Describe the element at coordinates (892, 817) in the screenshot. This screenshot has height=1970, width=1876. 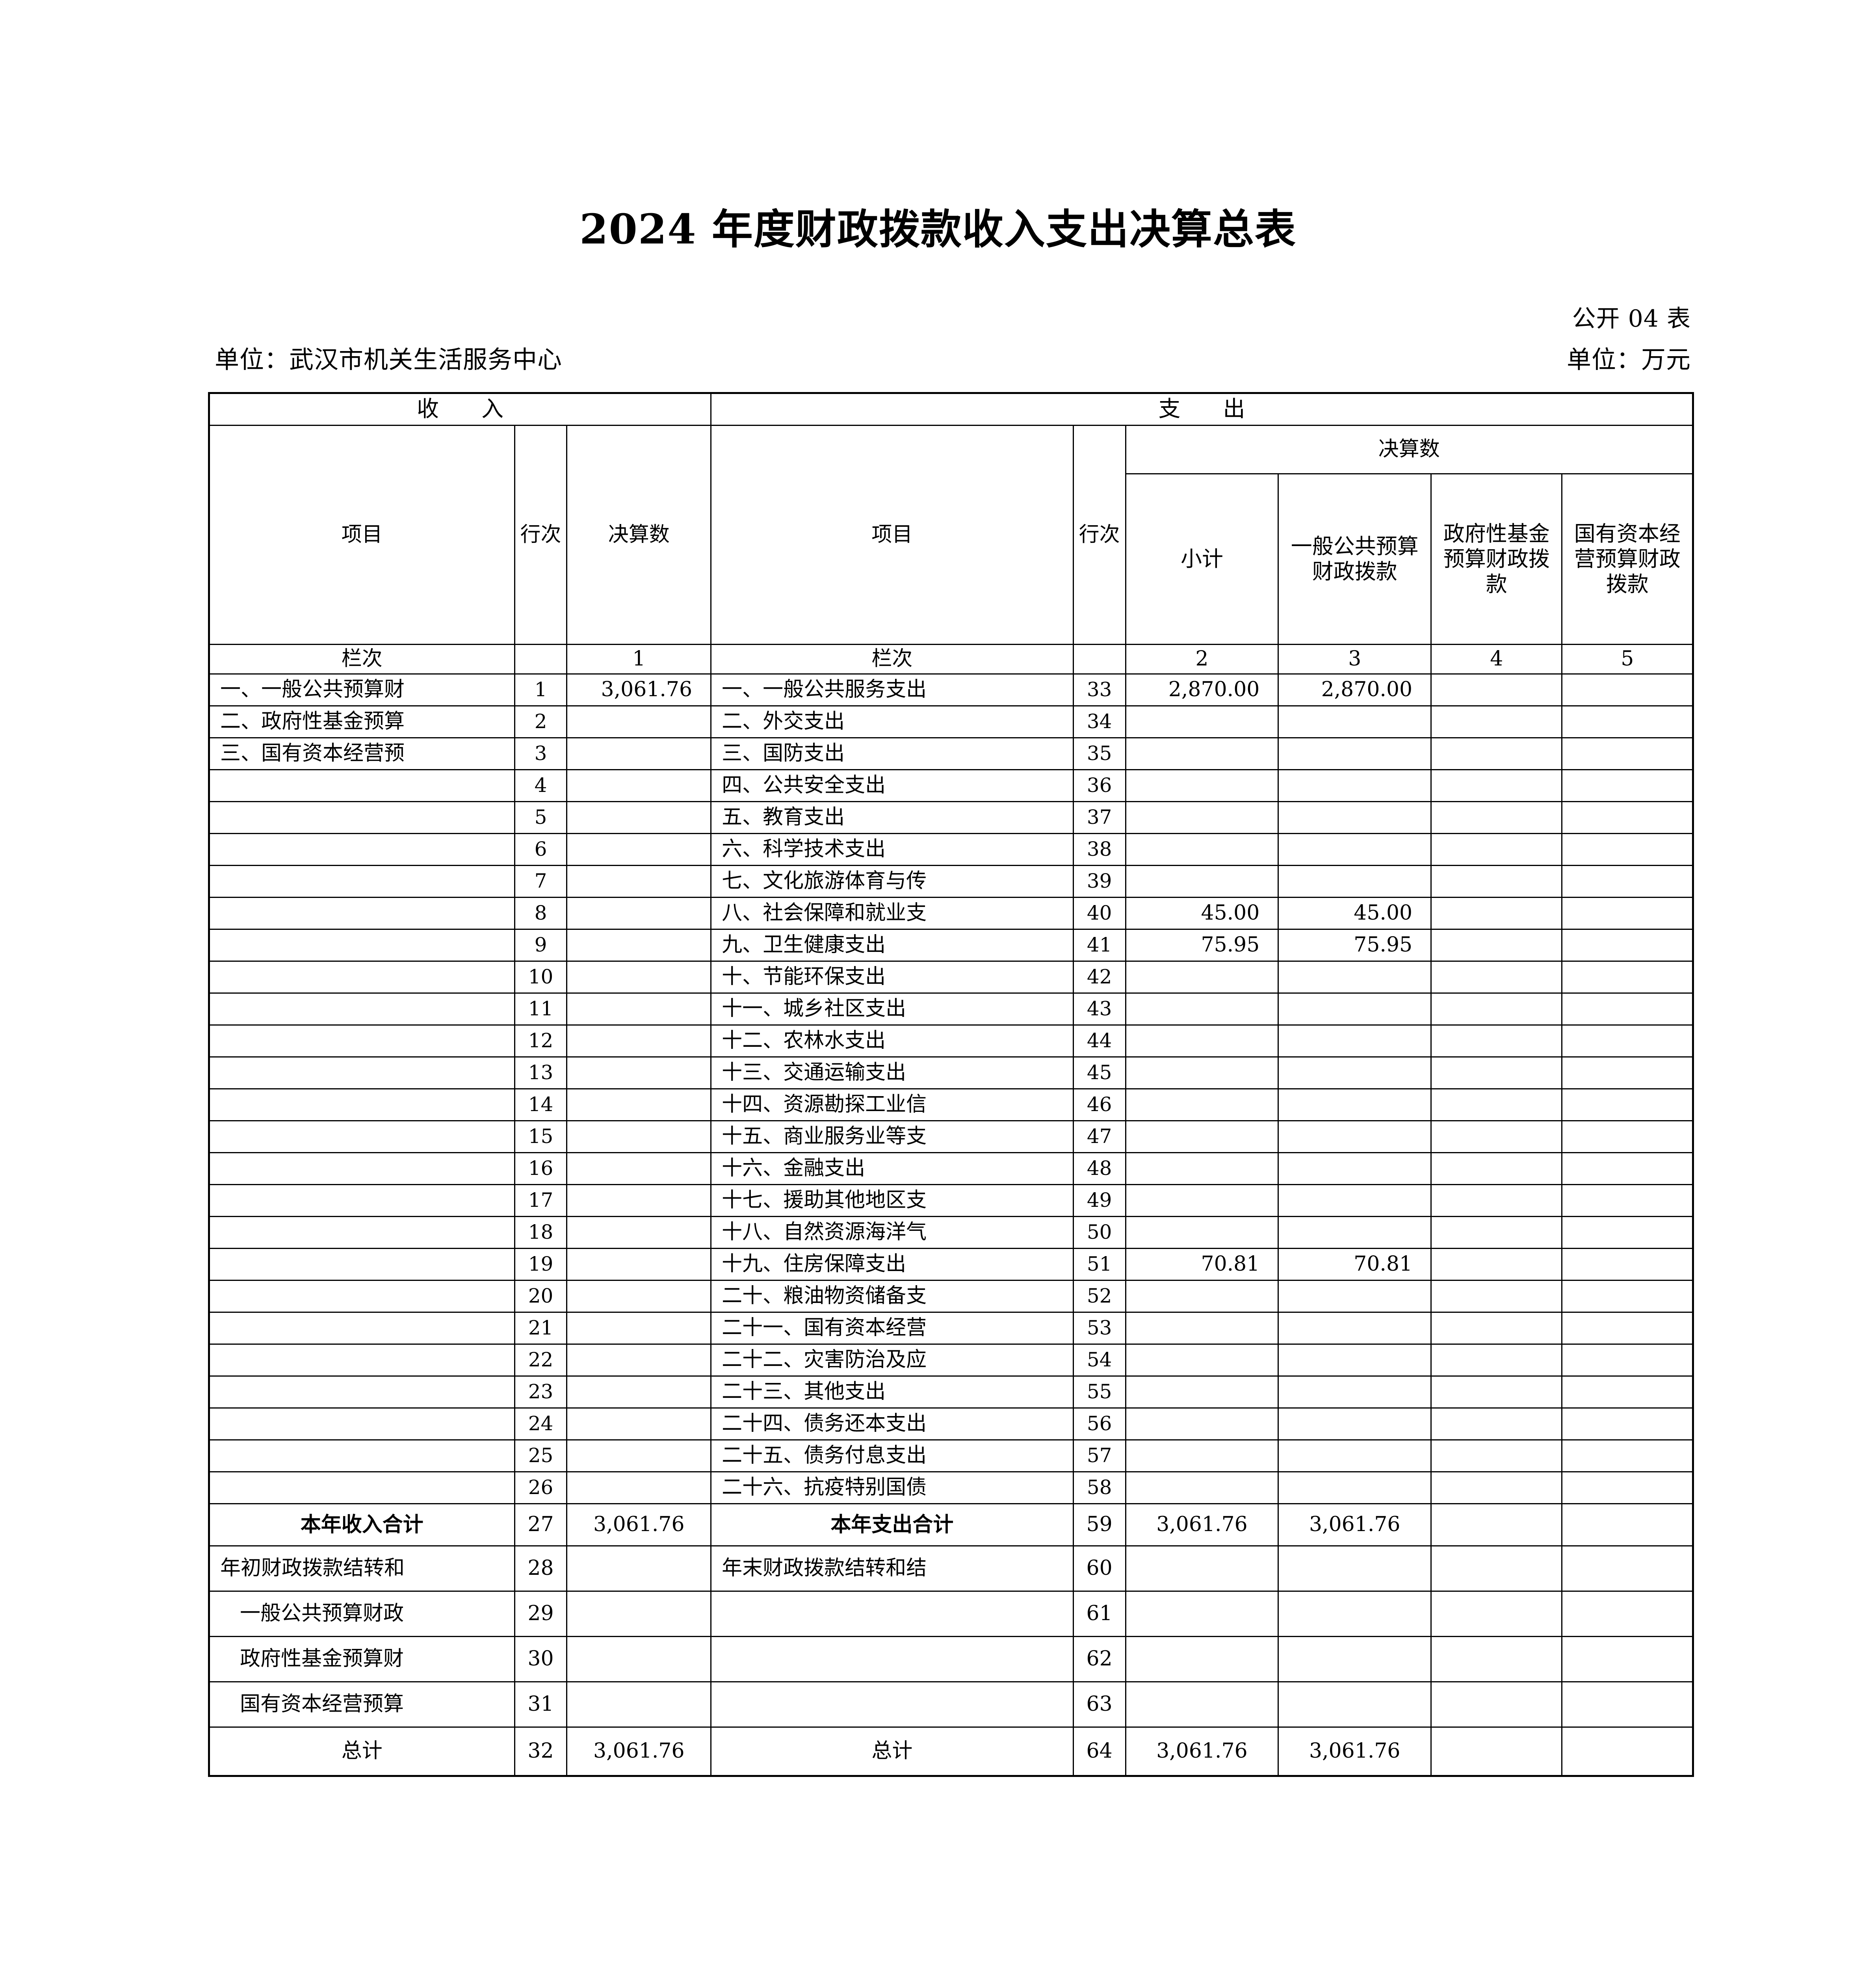
I see `cell-expense-item: 五、教育支出` at that location.